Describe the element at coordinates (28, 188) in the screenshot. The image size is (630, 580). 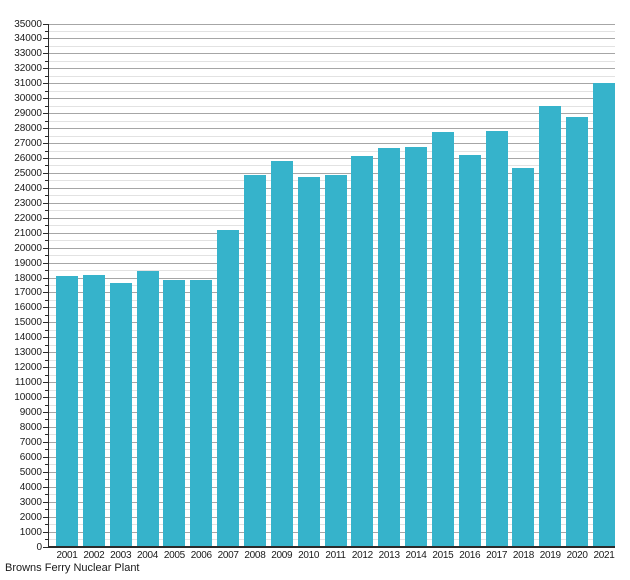
I see `y-tick-label: 24000` at that location.